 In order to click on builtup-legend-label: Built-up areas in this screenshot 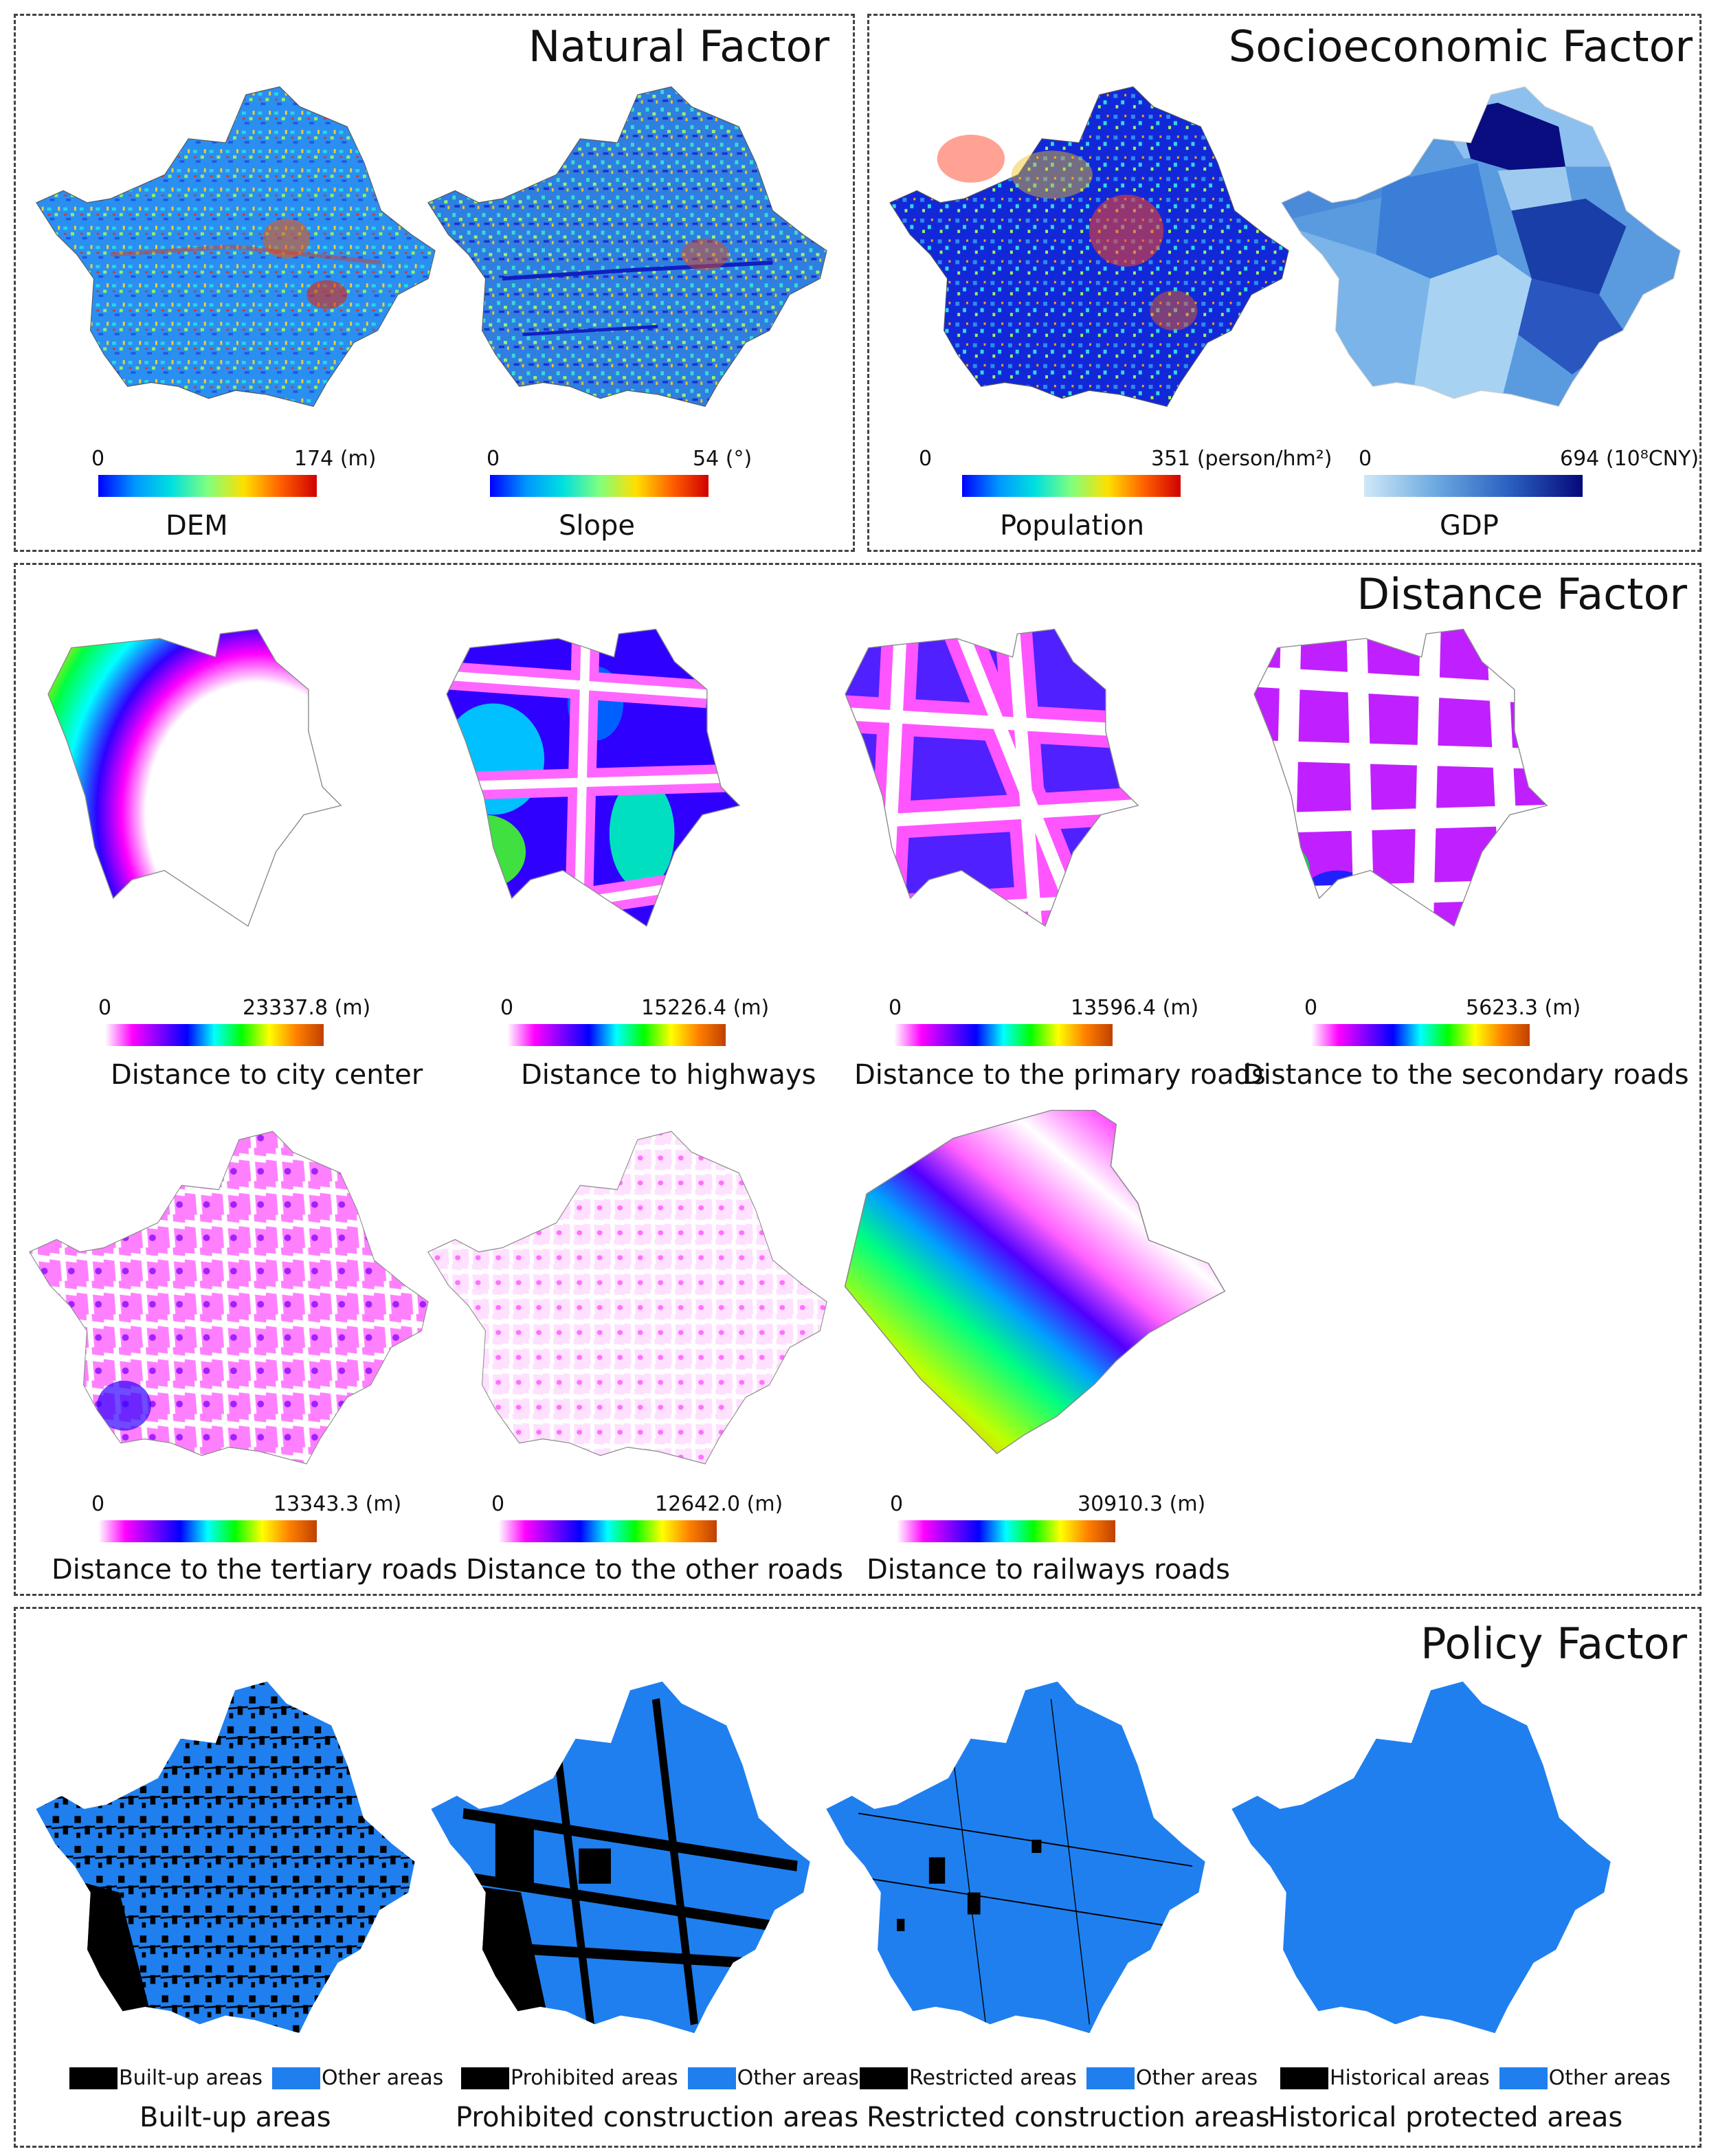, I will do `click(191, 2077)`.